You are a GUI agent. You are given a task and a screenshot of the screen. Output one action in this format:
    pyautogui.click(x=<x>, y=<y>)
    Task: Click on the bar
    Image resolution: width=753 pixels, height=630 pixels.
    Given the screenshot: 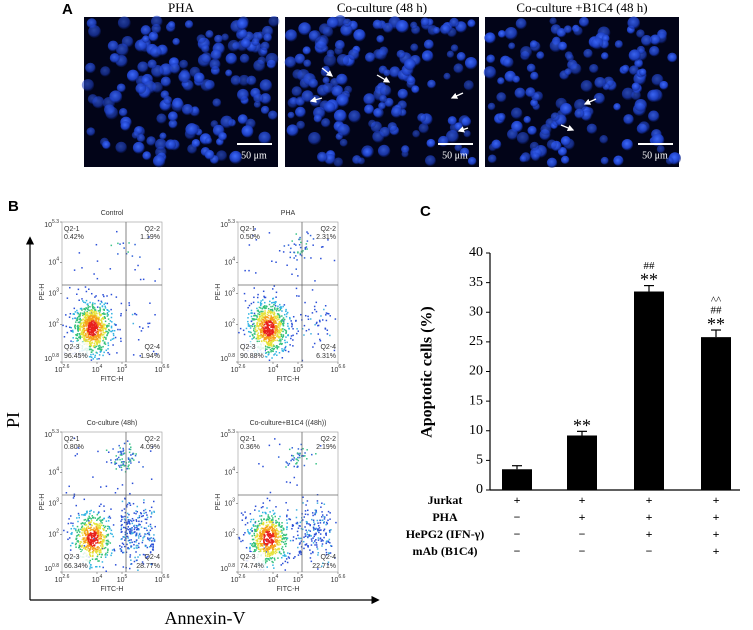 What is the action you would take?
    pyautogui.click(x=649, y=391)
    